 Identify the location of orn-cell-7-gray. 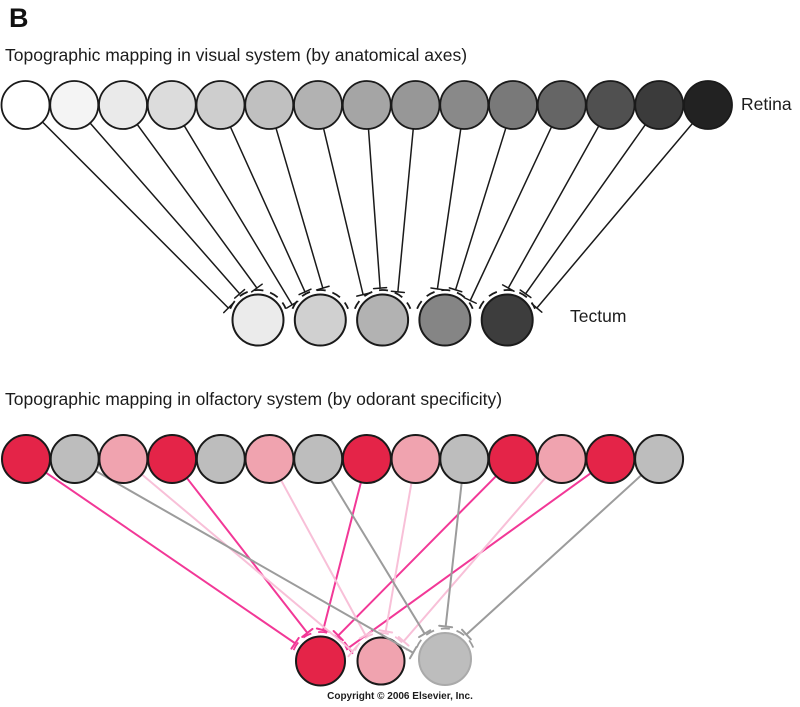
(318, 459).